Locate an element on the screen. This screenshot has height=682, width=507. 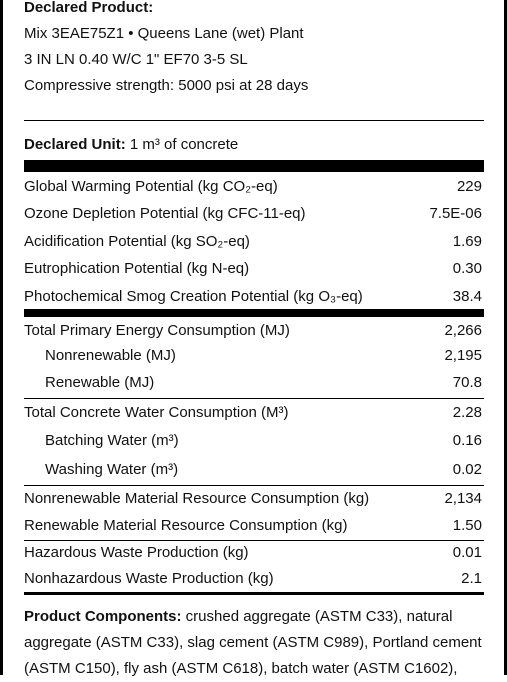
value: 2.1 is located at coordinates (471, 578).